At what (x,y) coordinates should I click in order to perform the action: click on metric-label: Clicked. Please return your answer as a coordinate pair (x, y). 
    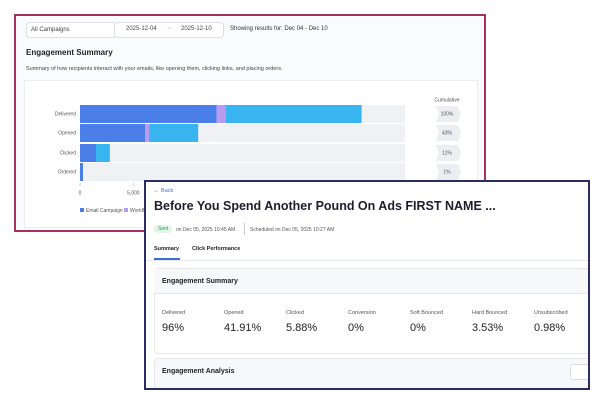
    Looking at the image, I should click on (295, 313).